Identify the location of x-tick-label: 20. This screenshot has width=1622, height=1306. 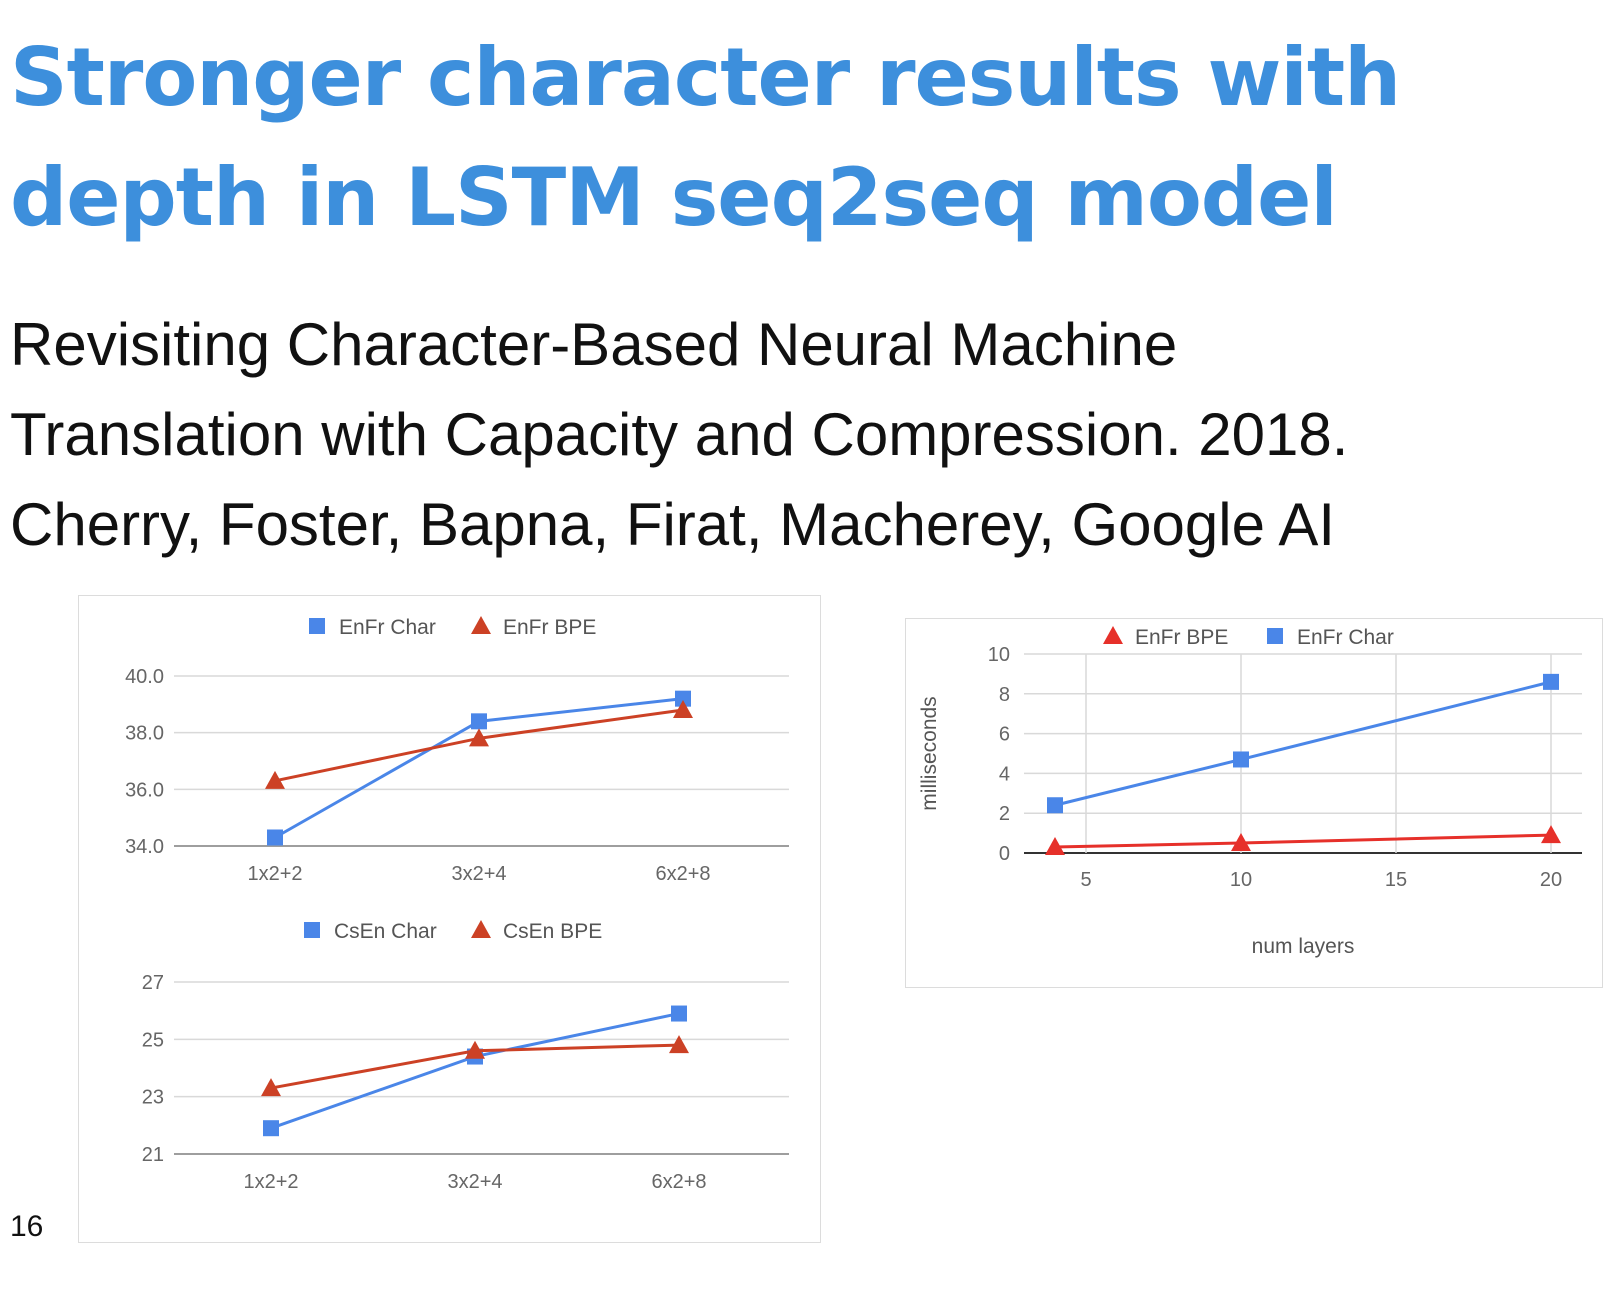
(1551, 880).